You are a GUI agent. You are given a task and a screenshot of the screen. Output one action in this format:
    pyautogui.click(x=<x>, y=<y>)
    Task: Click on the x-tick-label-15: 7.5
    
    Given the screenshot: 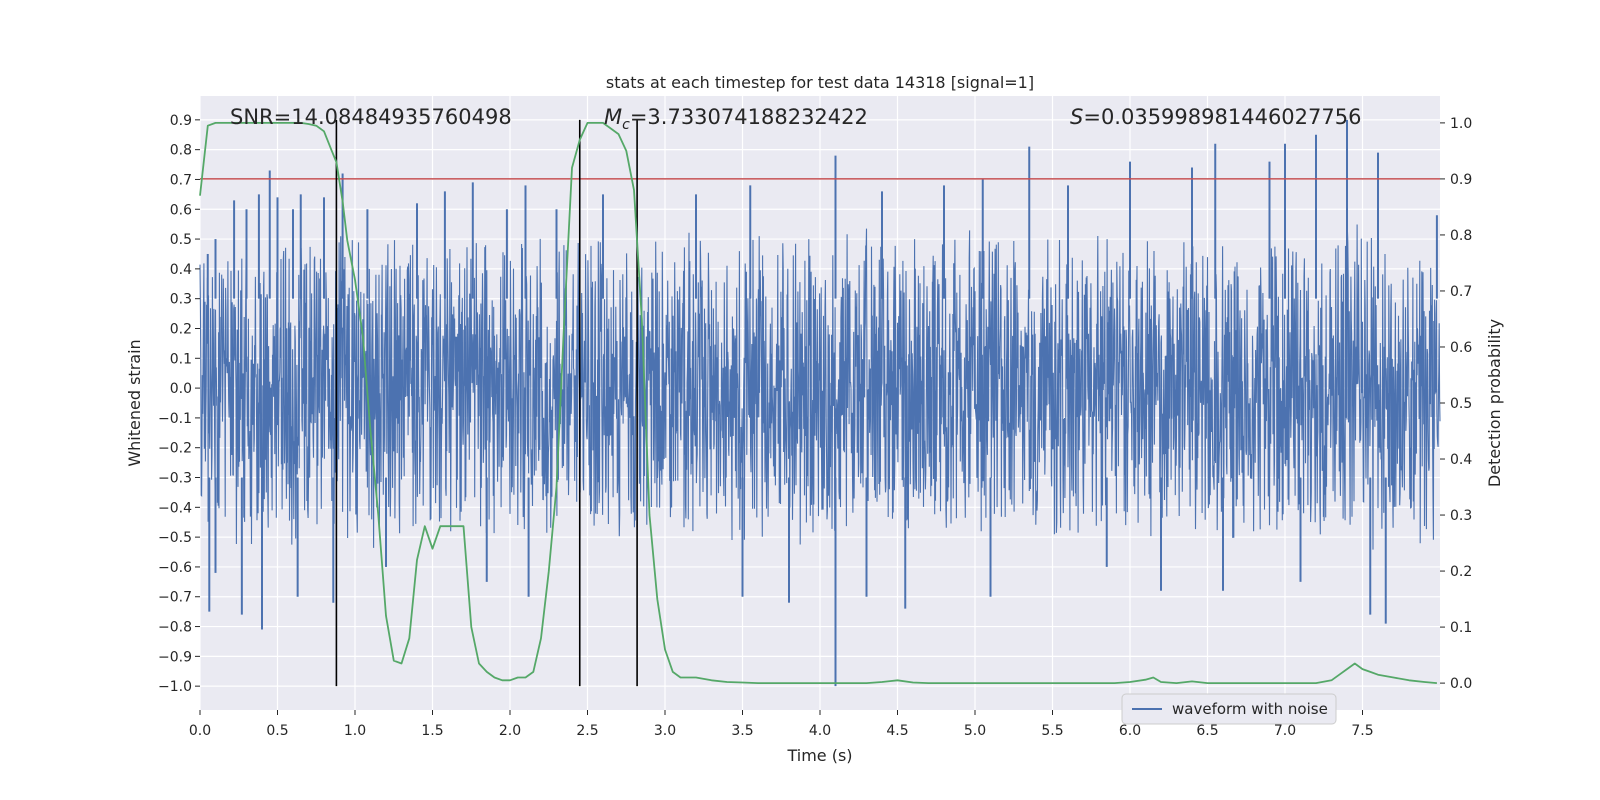 What is the action you would take?
    pyautogui.click(x=1362, y=731)
    